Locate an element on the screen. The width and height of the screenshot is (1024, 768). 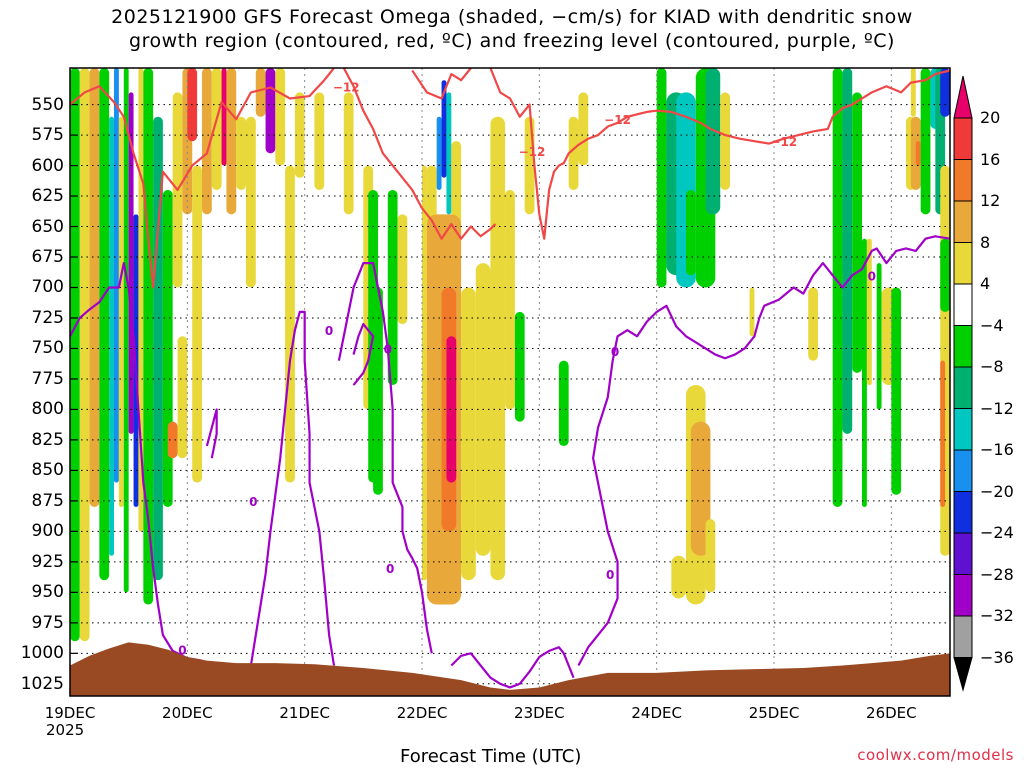
omega-region-or is located at coordinates (943, 433).